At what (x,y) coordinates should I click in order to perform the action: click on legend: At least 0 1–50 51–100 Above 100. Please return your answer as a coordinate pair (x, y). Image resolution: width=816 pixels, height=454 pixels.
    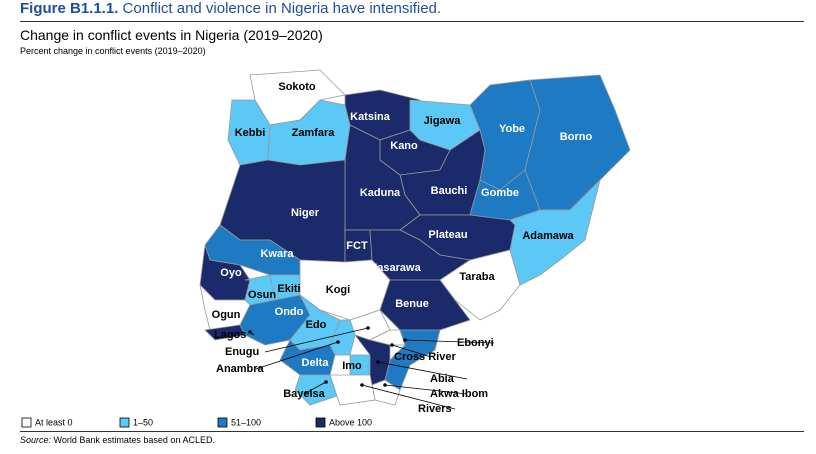
    Looking at the image, I should click on (196, 422).